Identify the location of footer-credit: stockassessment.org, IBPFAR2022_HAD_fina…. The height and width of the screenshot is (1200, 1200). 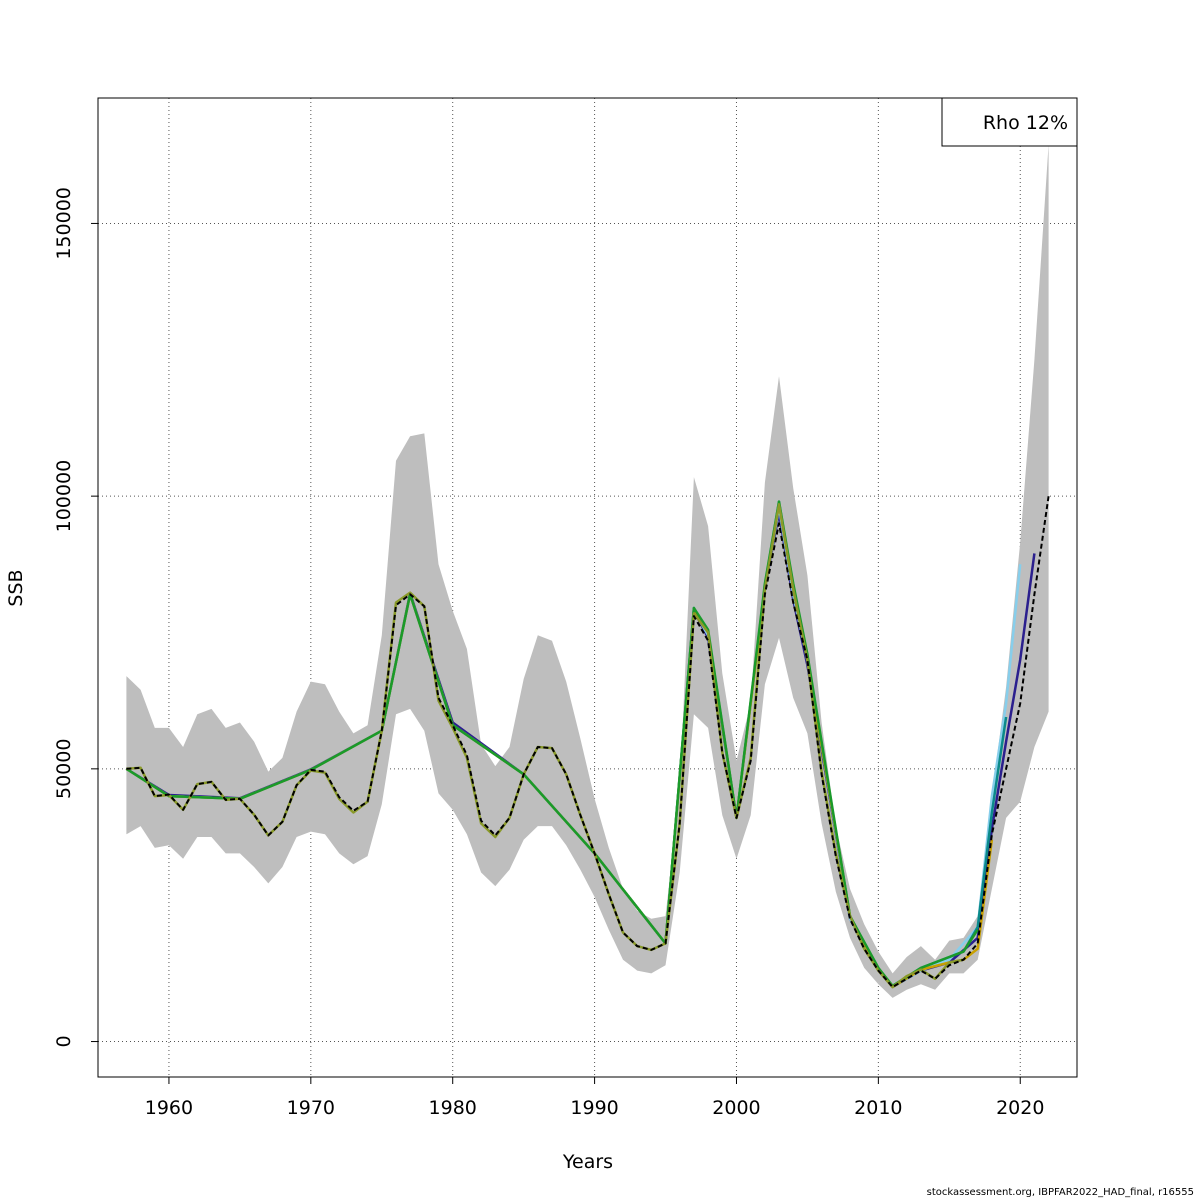
(1060, 1192).